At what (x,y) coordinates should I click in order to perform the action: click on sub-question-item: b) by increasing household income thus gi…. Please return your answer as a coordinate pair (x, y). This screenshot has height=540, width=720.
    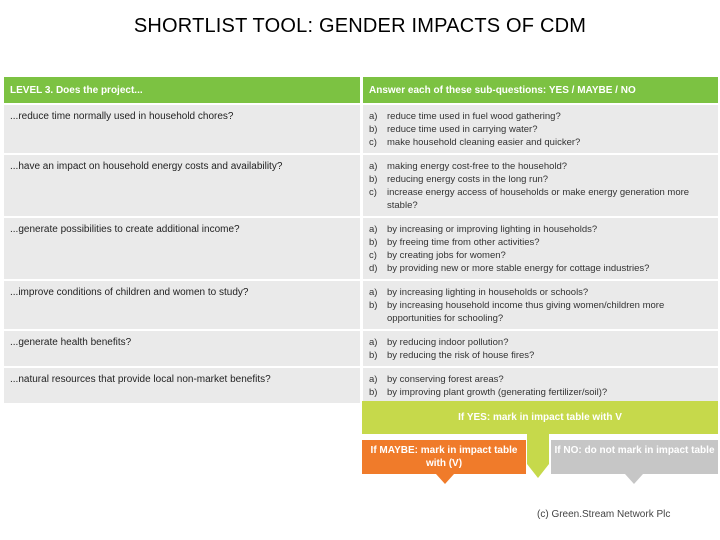
    Looking at the image, I should click on (540, 312).